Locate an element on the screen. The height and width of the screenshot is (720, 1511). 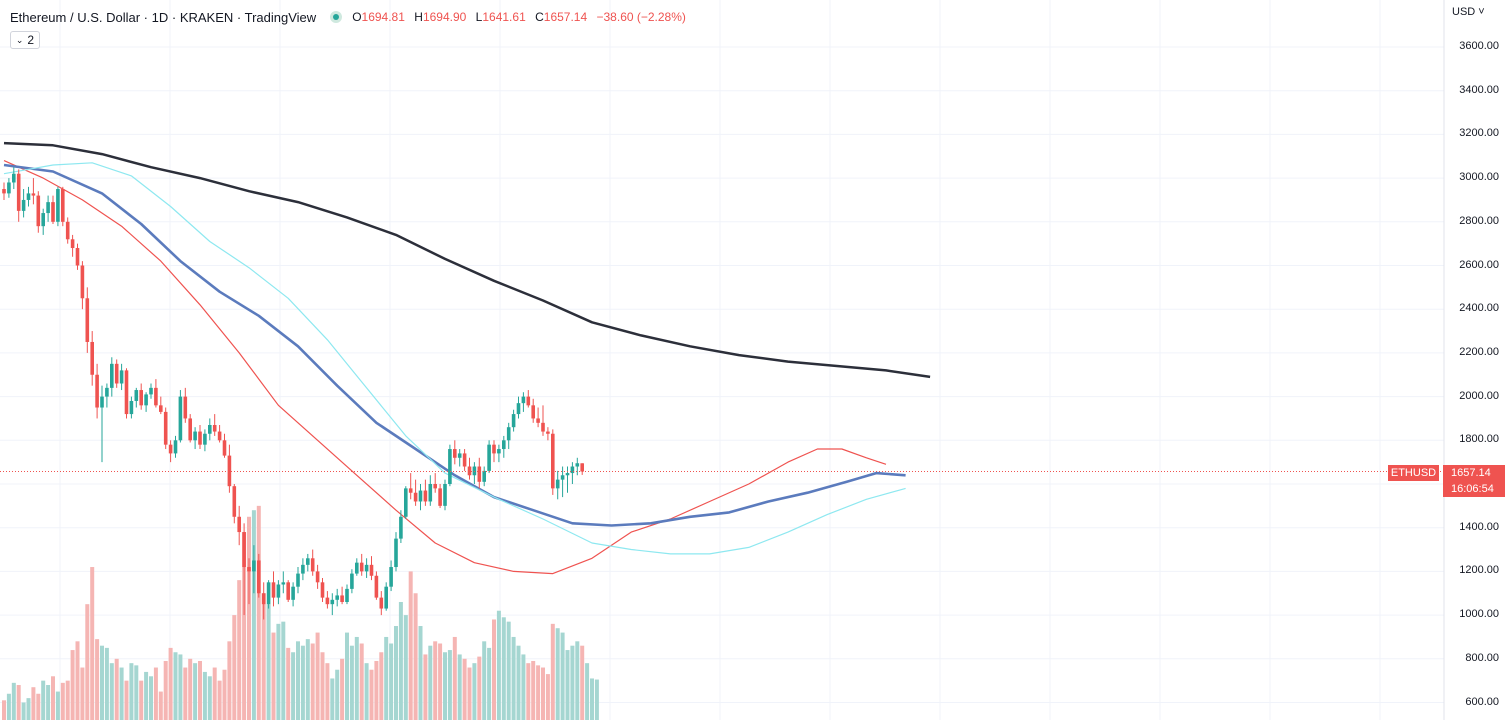
close-value: 1657.14 is located at coordinates (565, 17).